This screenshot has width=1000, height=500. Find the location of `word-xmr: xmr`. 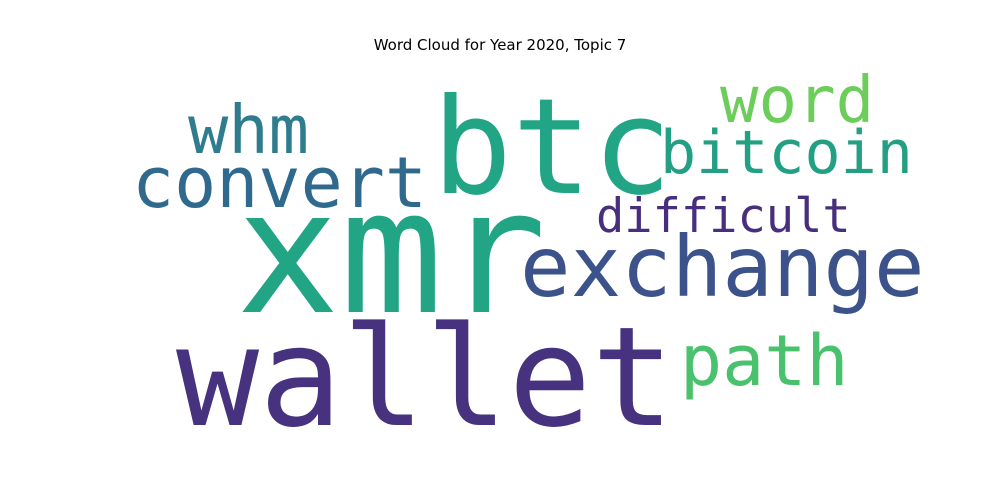

word-xmr: xmr is located at coordinates (391, 252).